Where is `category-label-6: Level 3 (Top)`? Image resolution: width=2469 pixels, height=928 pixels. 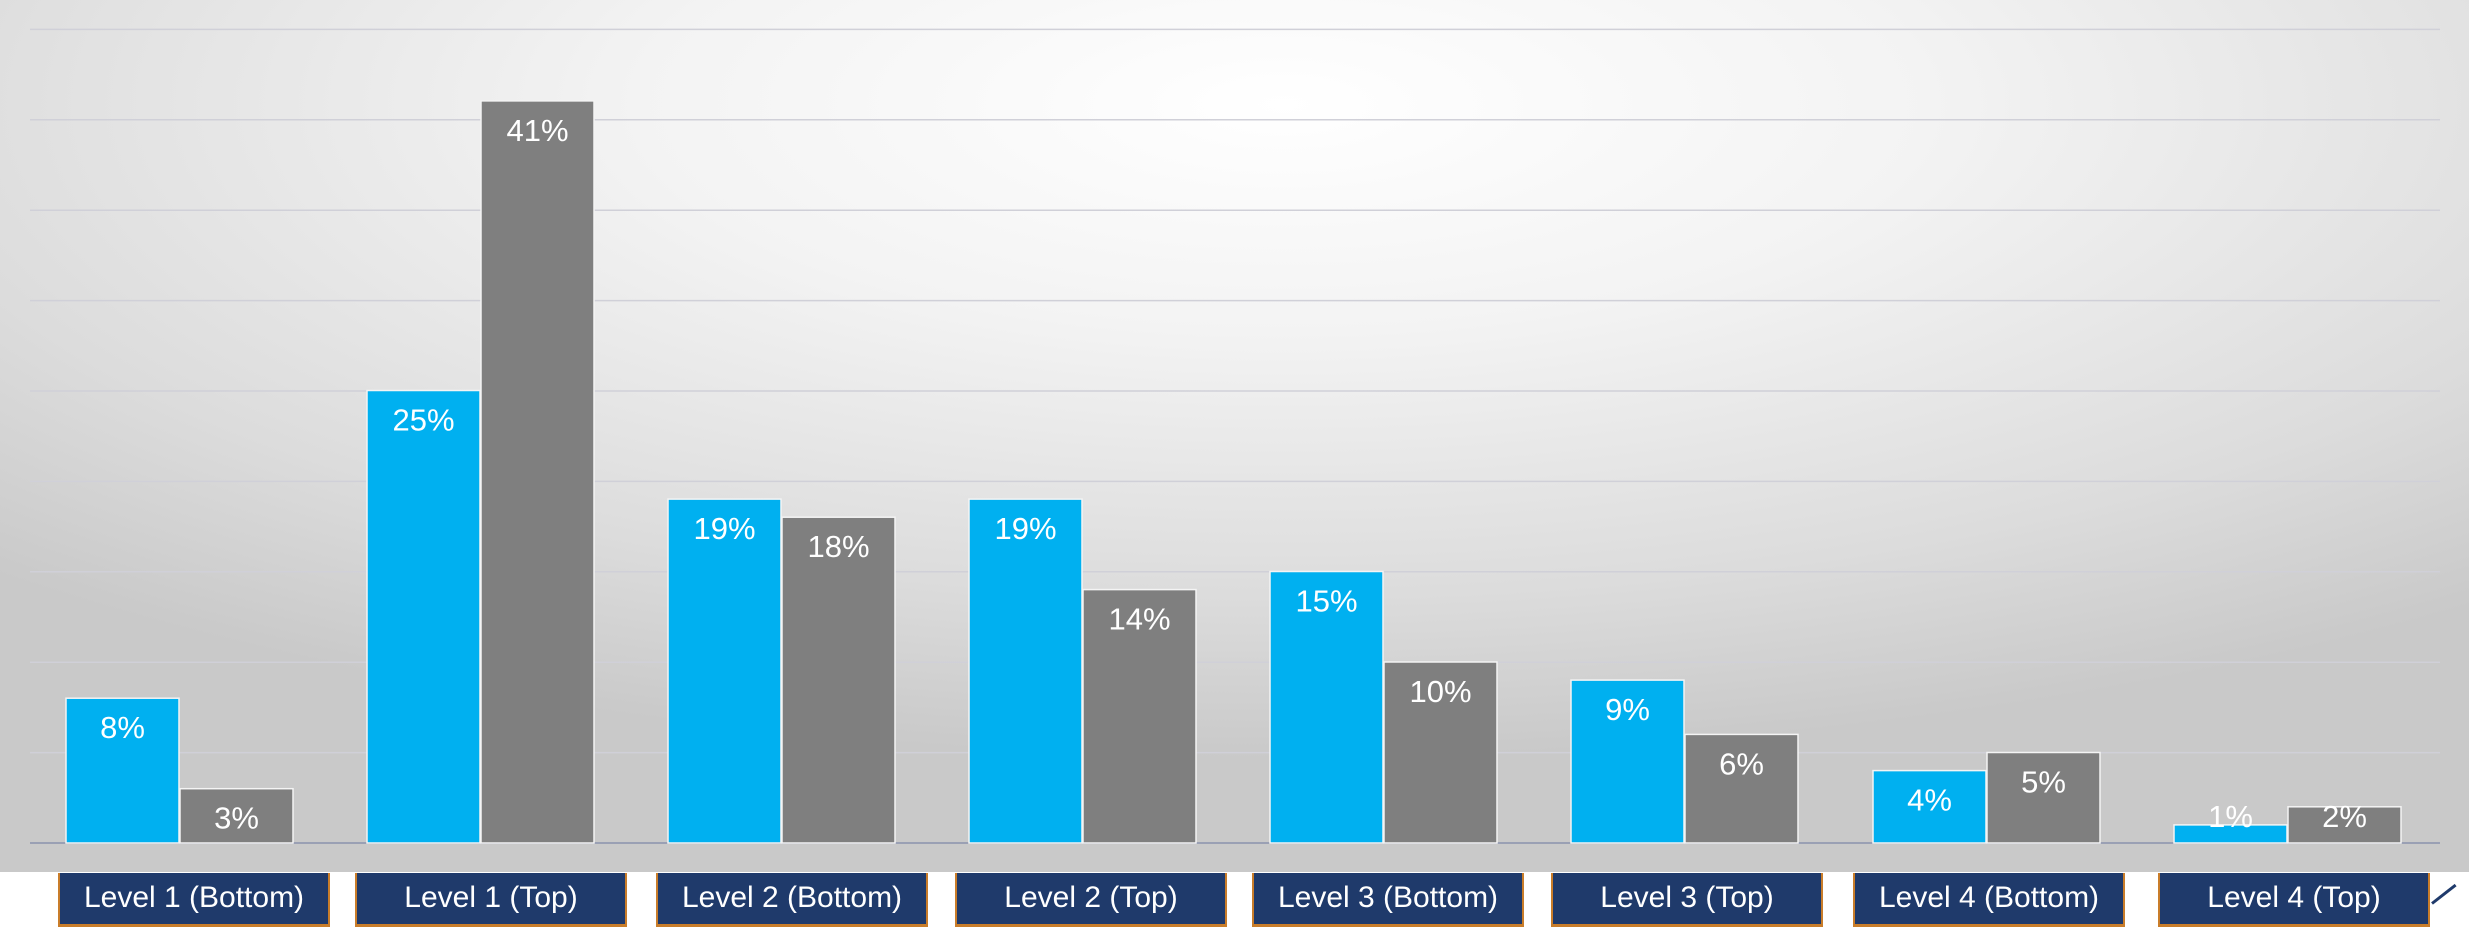
category-label-6: Level 3 (Top) is located at coordinates (1687, 900).